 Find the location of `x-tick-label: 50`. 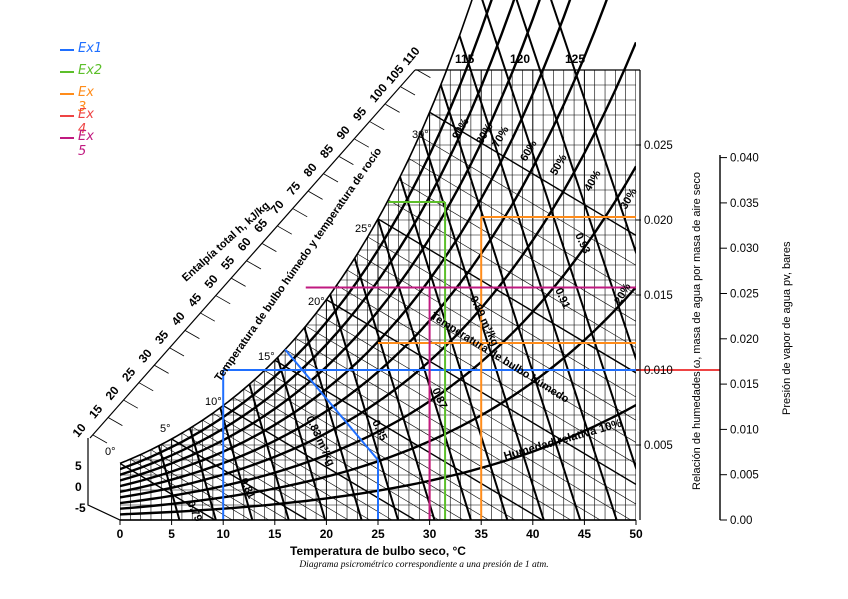

x-tick-label: 50 is located at coordinates (636, 534).